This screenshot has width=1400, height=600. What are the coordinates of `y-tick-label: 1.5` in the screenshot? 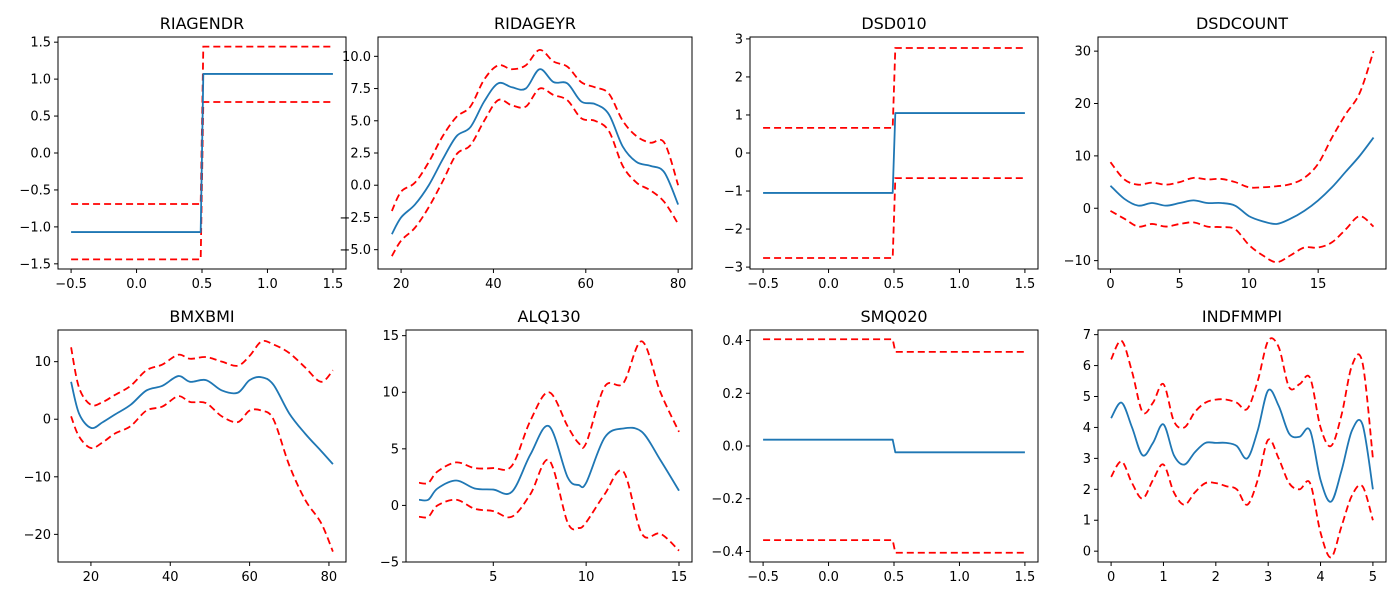 It's located at (40, 43).